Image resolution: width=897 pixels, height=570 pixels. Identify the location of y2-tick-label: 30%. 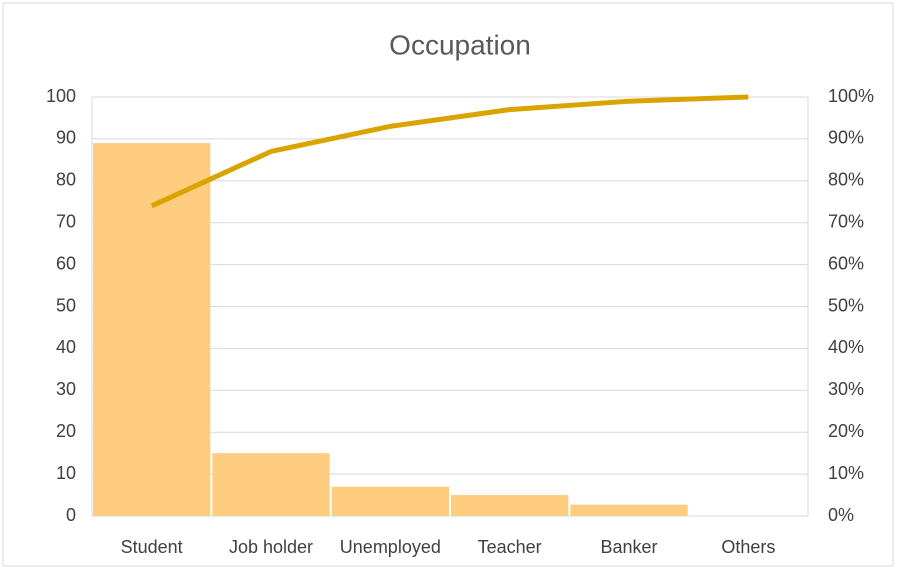
(846, 389).